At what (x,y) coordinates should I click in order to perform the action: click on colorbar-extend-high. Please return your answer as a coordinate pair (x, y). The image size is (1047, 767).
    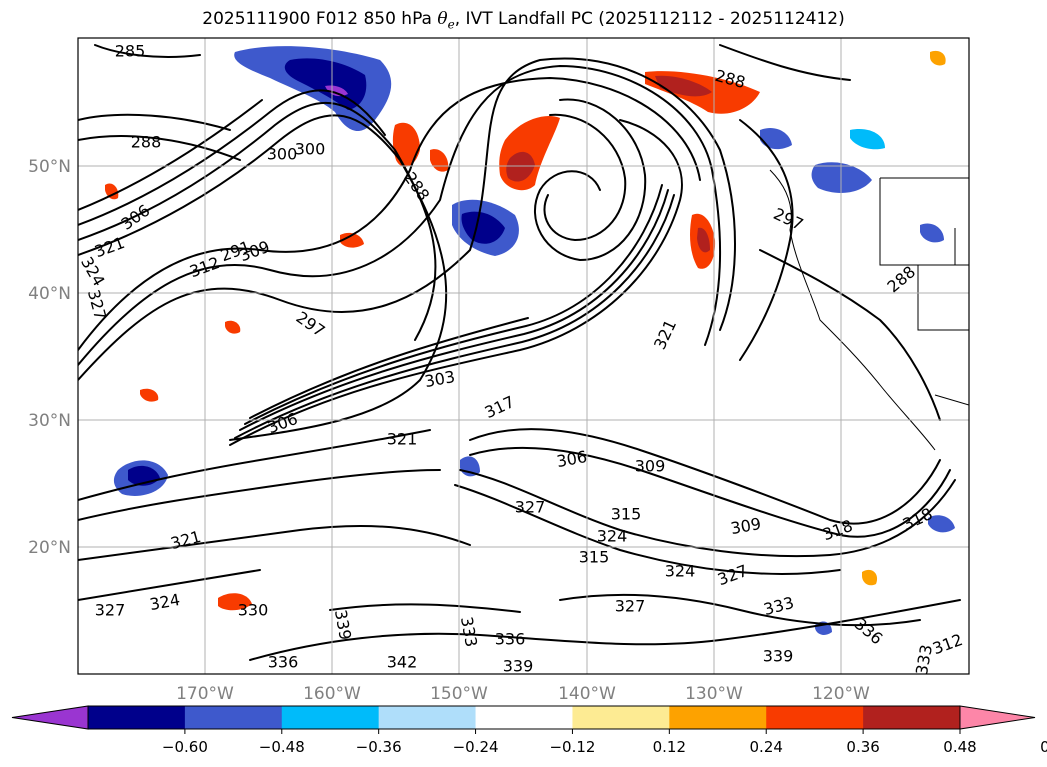
    Looking at the image, I should click on (997, 717).